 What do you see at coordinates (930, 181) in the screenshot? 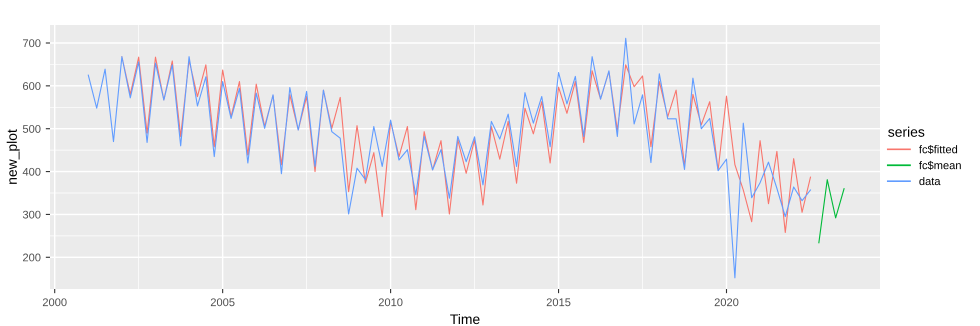
I see `legend-label: data` at bounding box center [930, 181].